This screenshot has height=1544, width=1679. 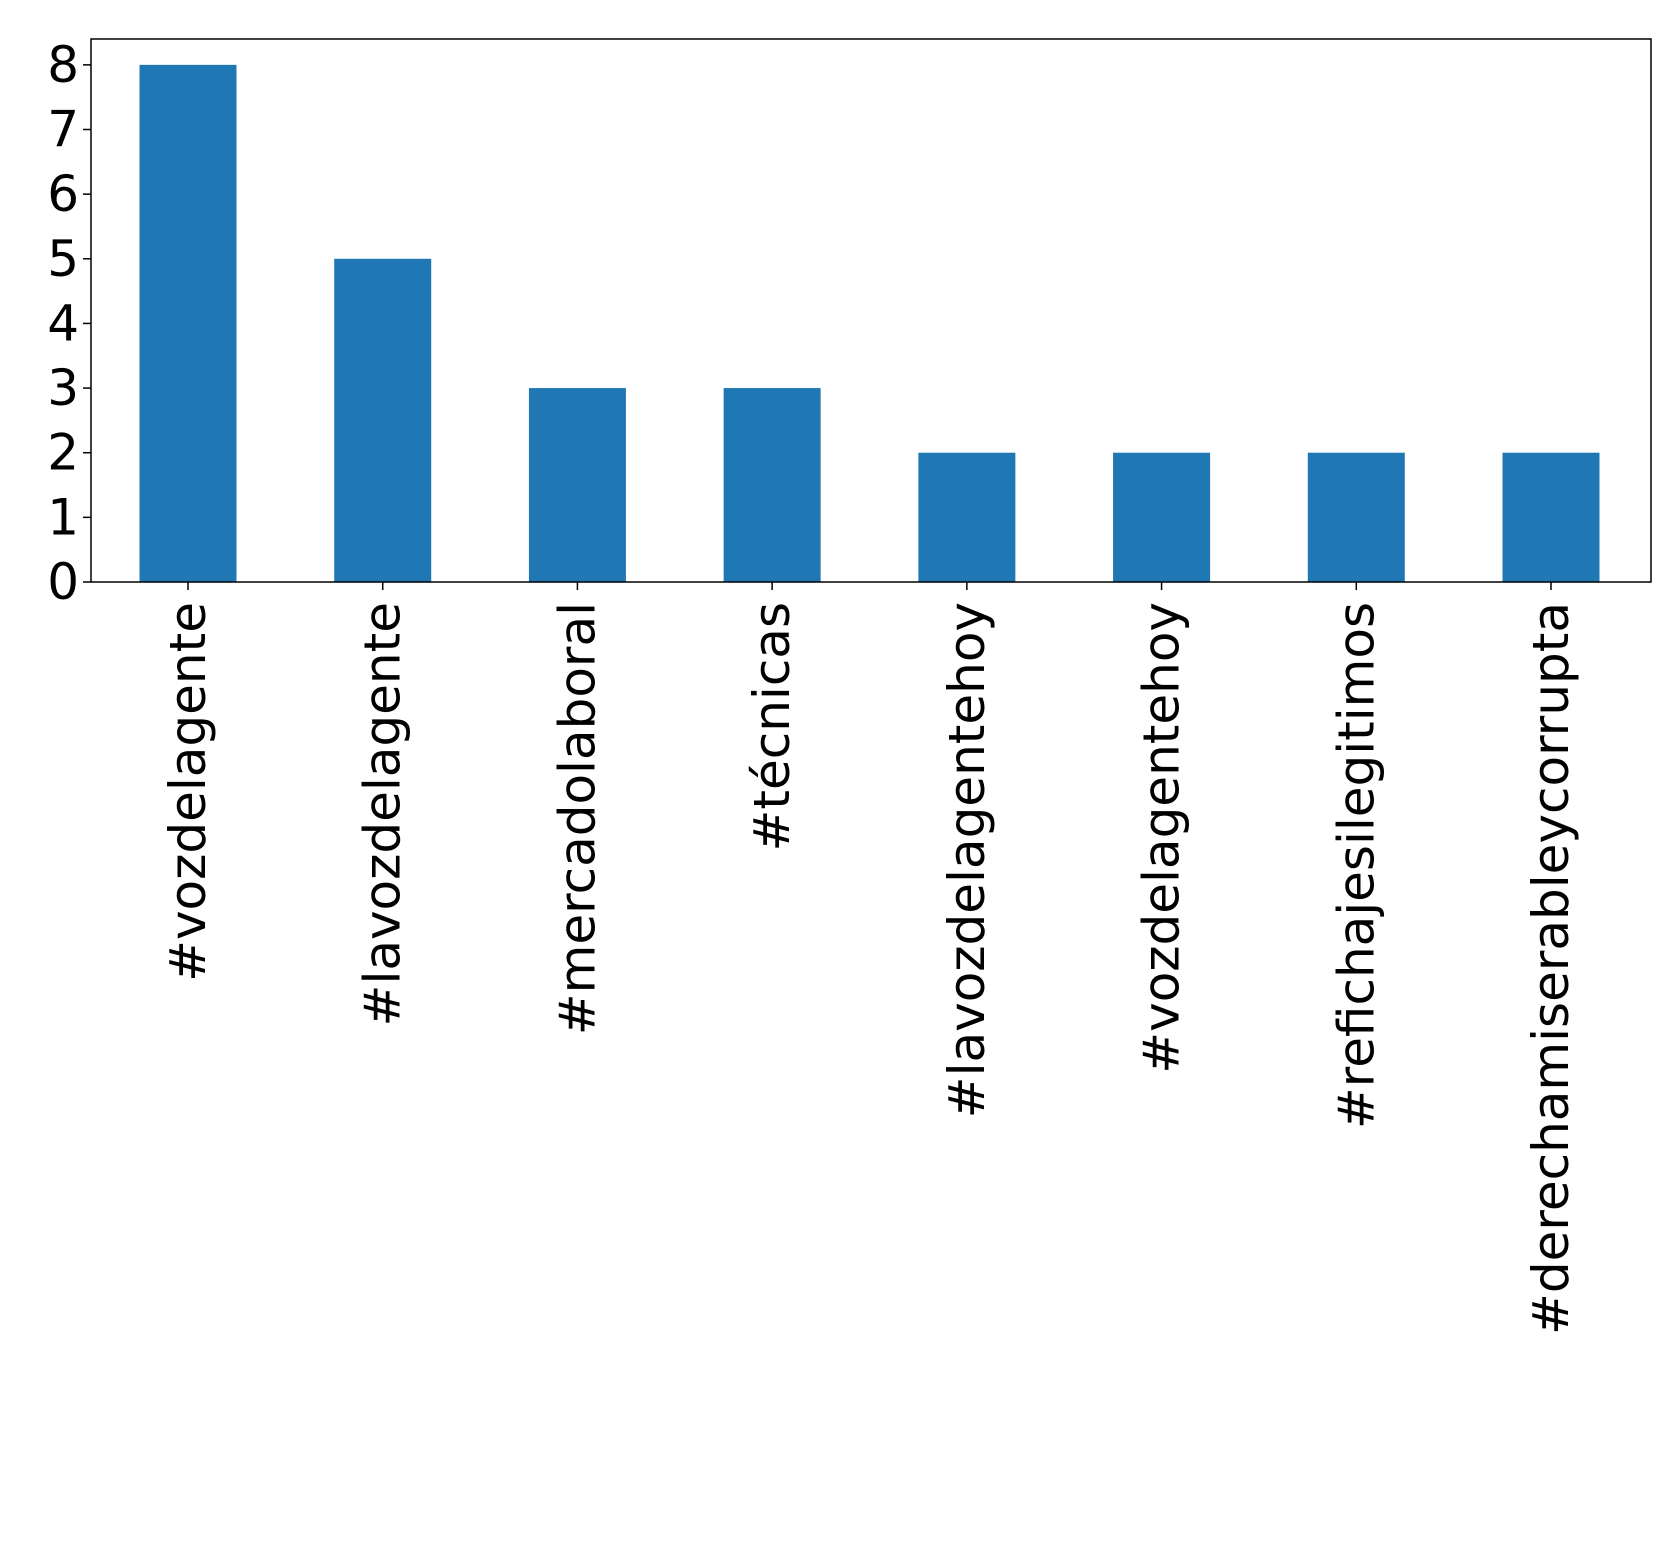 I want to click on y-axis: 0 1 2 3 4 5 6 7 8, so click(x=69, y=323).